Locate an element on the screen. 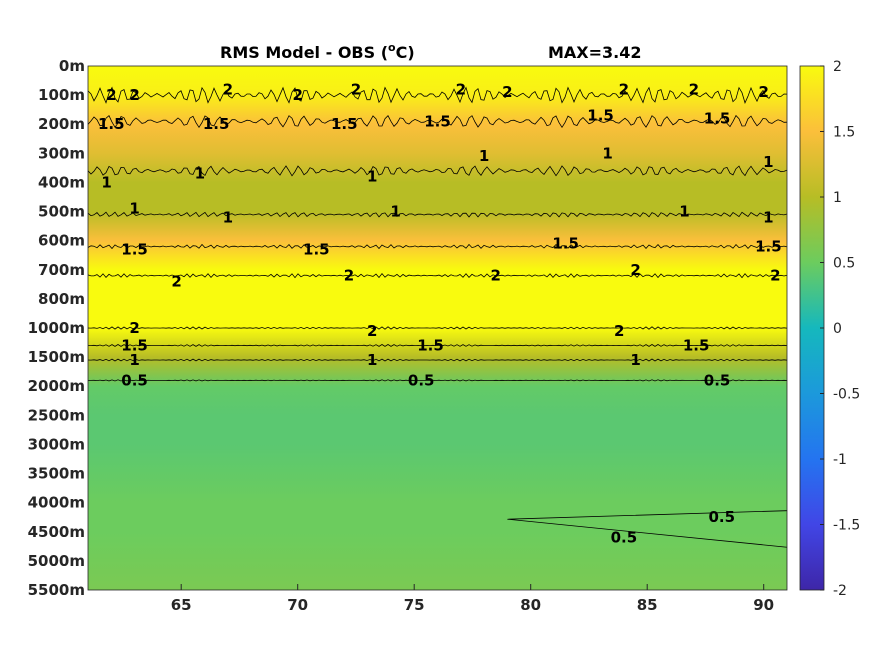  colorbar-tick-label: 1.5 is located at coordinates (844, 133).